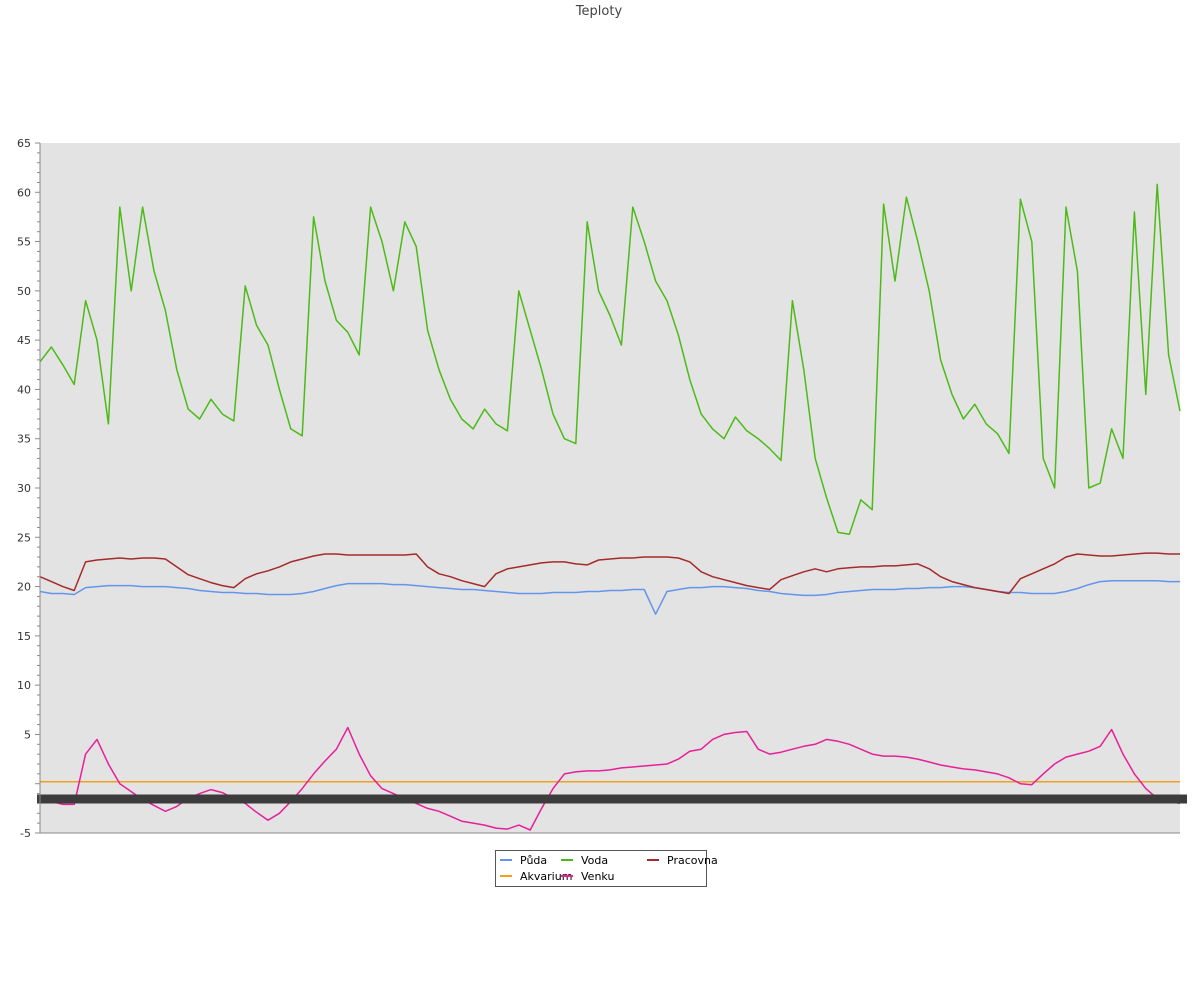 This screenshot has height=1000, width=1200. Describe the element at coordinates (612, 799) in the screenshot. I see `x-axis-tick-band` at that location.